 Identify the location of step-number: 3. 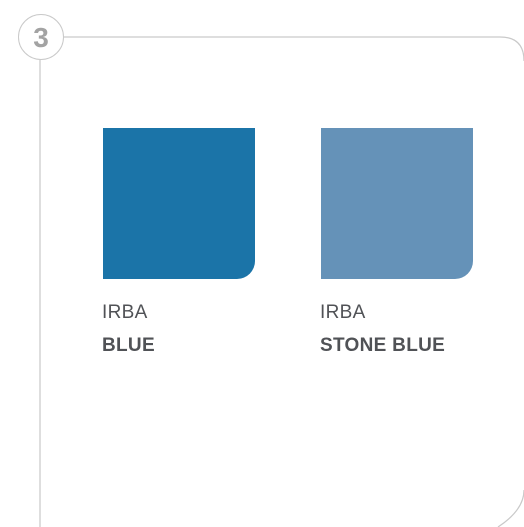
(41, 37).